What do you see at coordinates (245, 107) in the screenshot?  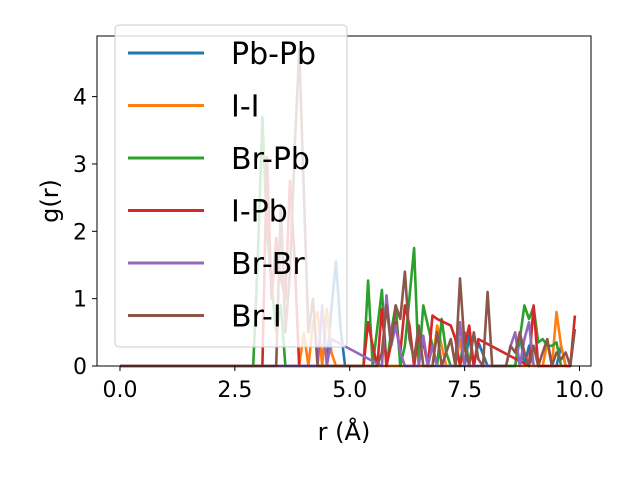 I see `legend-label: I-I` at bounding box center [245, 107].